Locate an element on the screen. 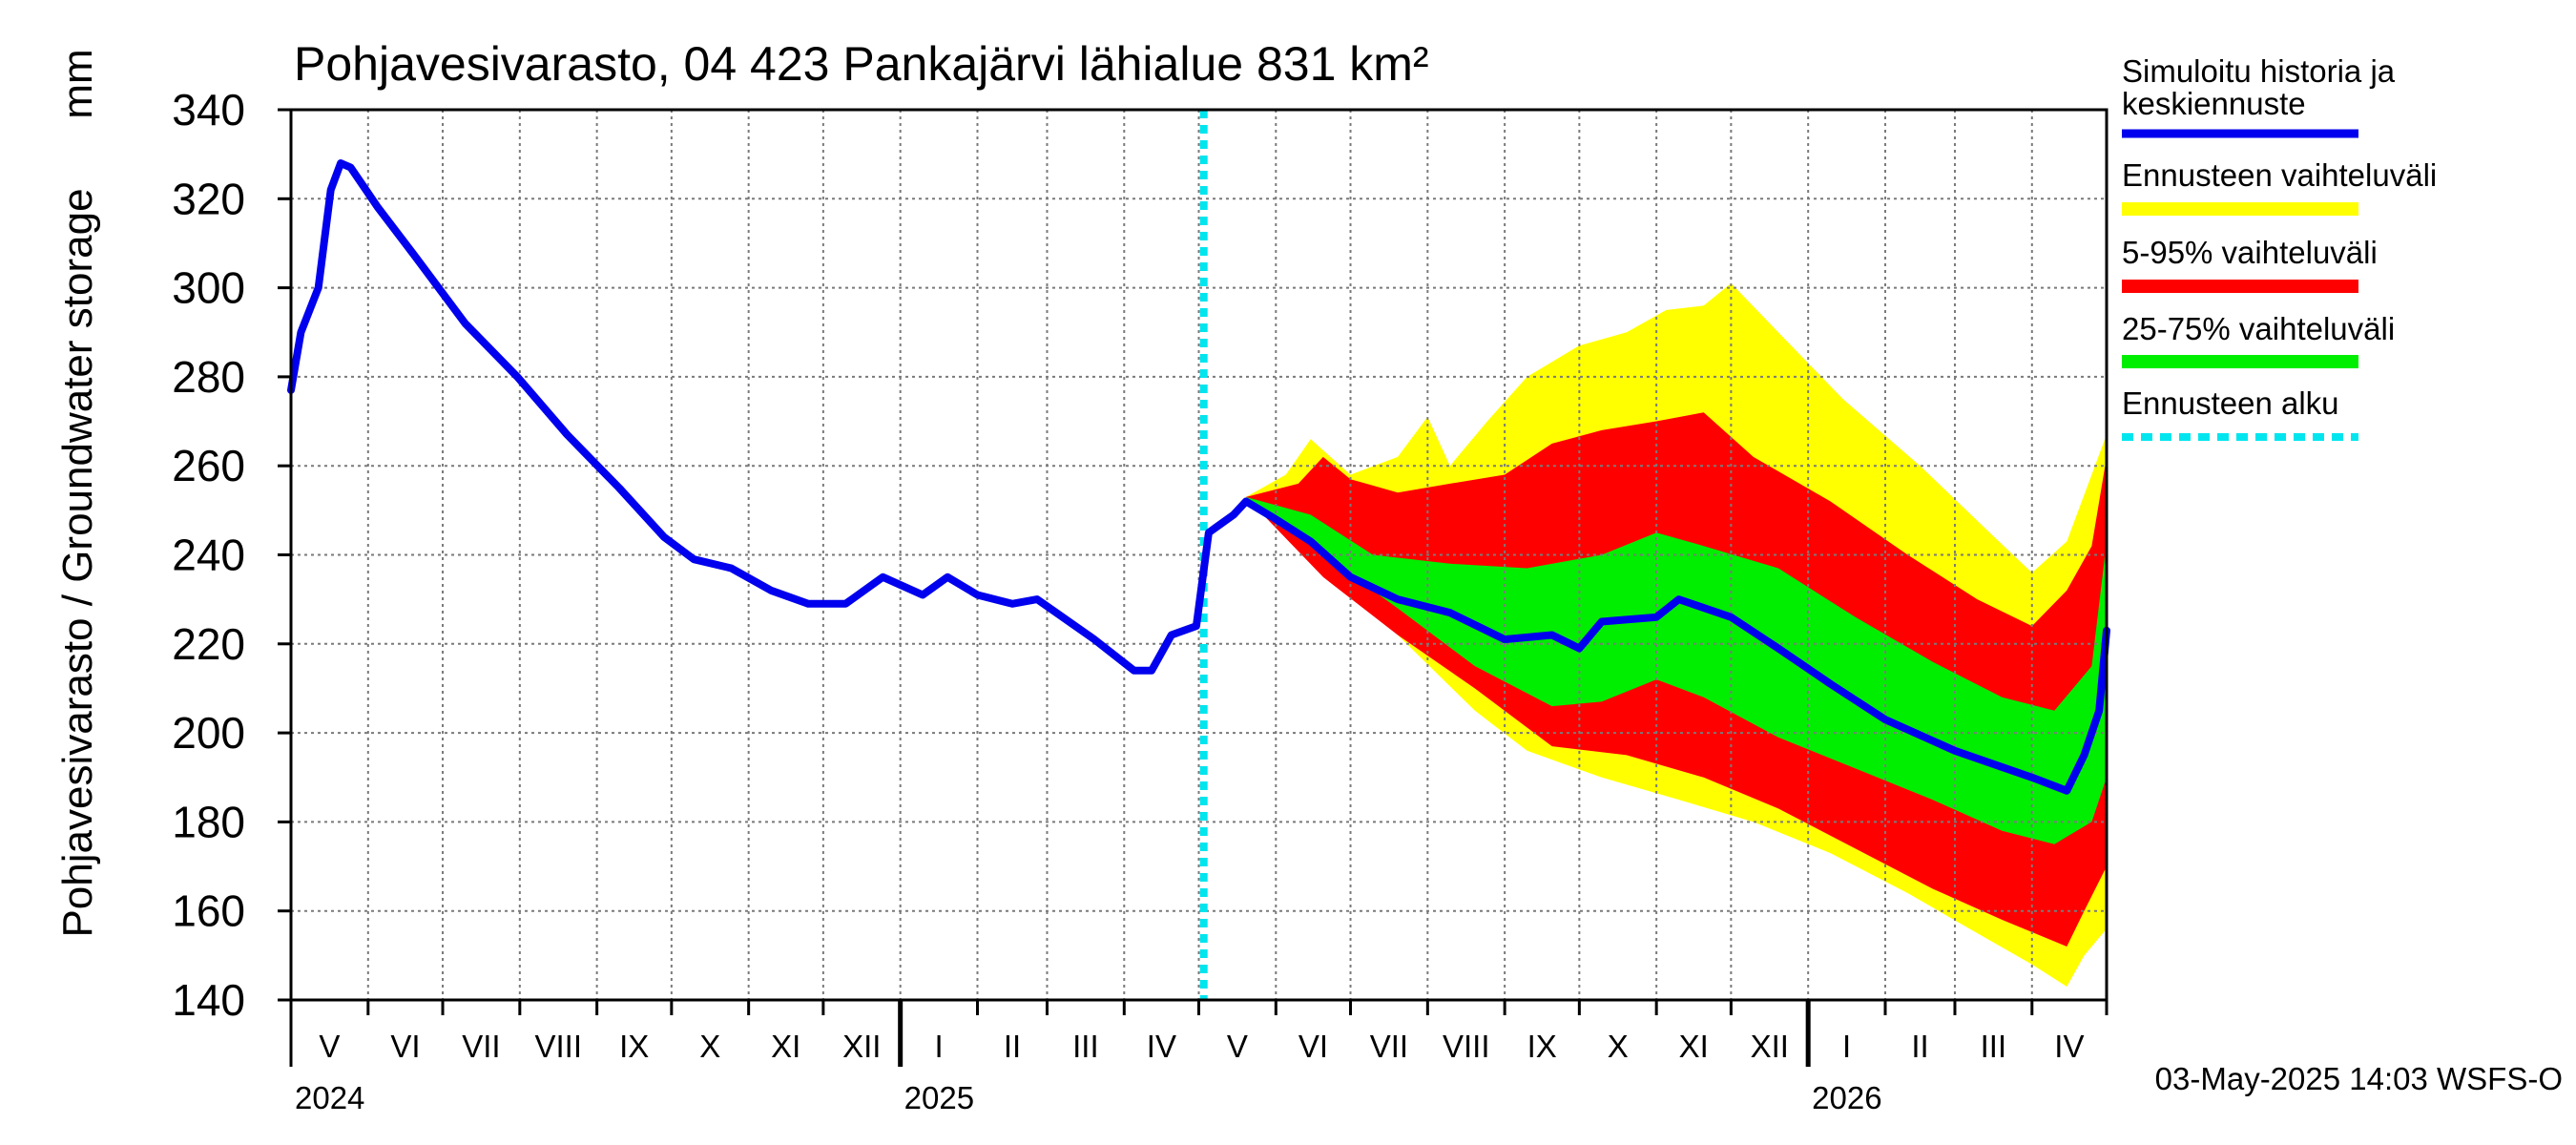  y-tick-label: 180 is located at coordinates (208, 821).